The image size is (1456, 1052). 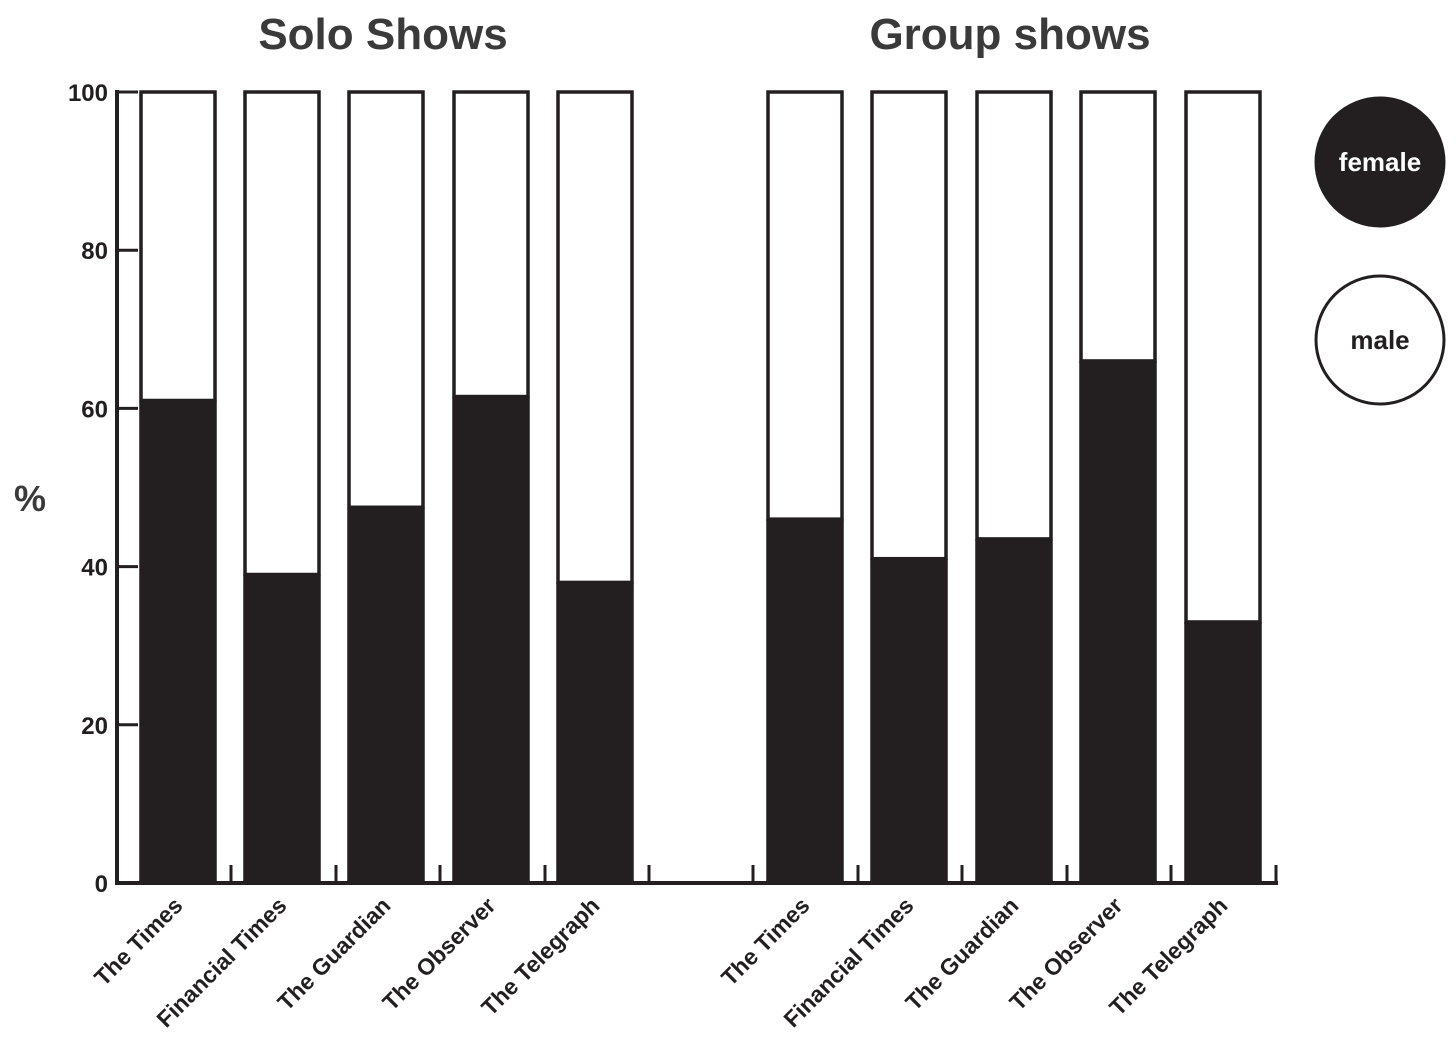 I want to click on panel-titles: Solo Shows Group shows, so click(x=704, y=34).